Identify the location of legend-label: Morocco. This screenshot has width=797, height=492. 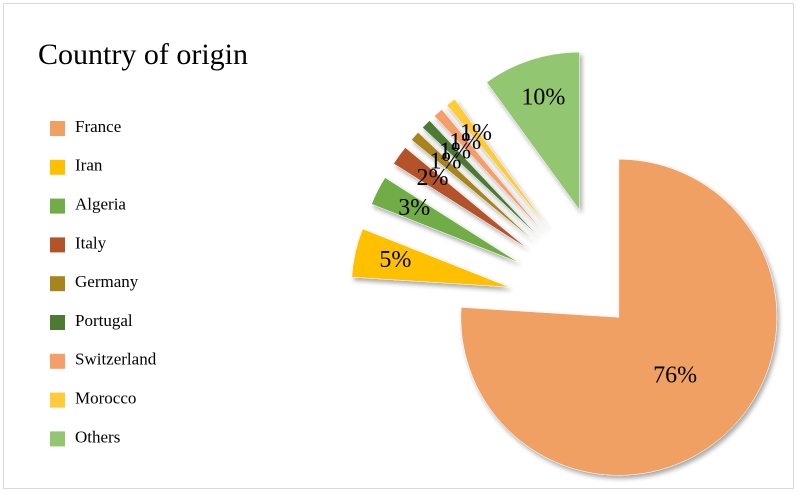
(105, 398).